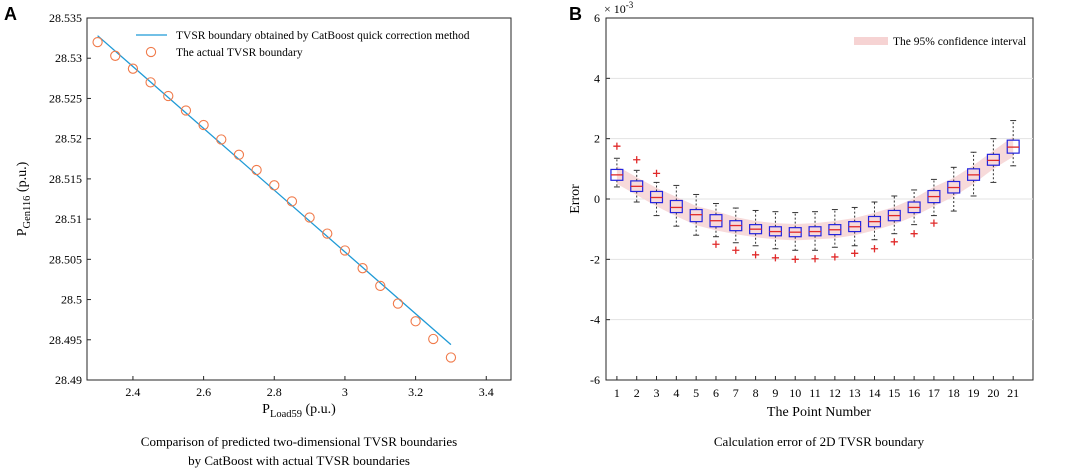 The width and height of the screenshot is (1065, 476). Describe the element at coordinates (151, 52) in the screenshot. I see `legend-circle-swatch` at that location.